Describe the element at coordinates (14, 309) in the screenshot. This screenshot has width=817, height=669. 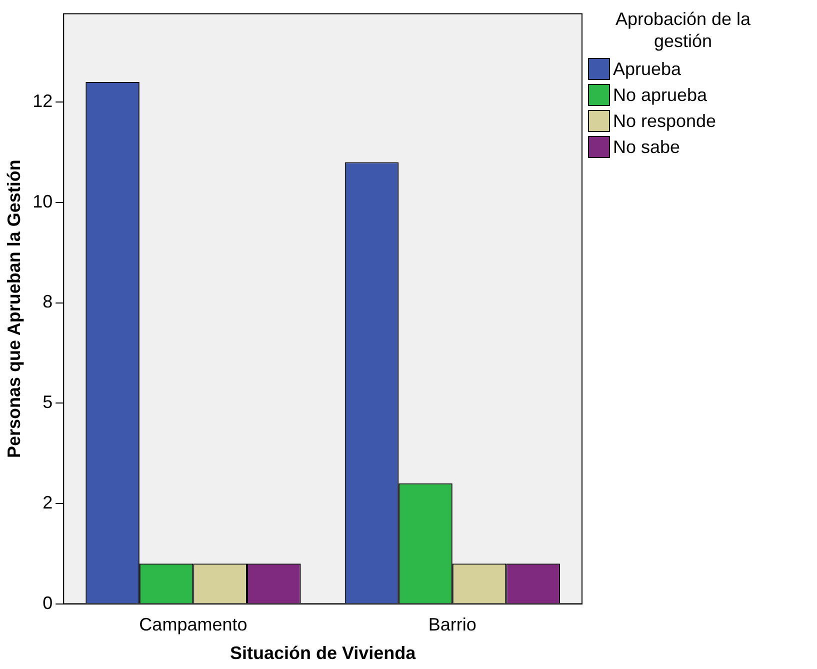
I see `y-axis-title: Personas que Aprueban la Gestión` at that location.